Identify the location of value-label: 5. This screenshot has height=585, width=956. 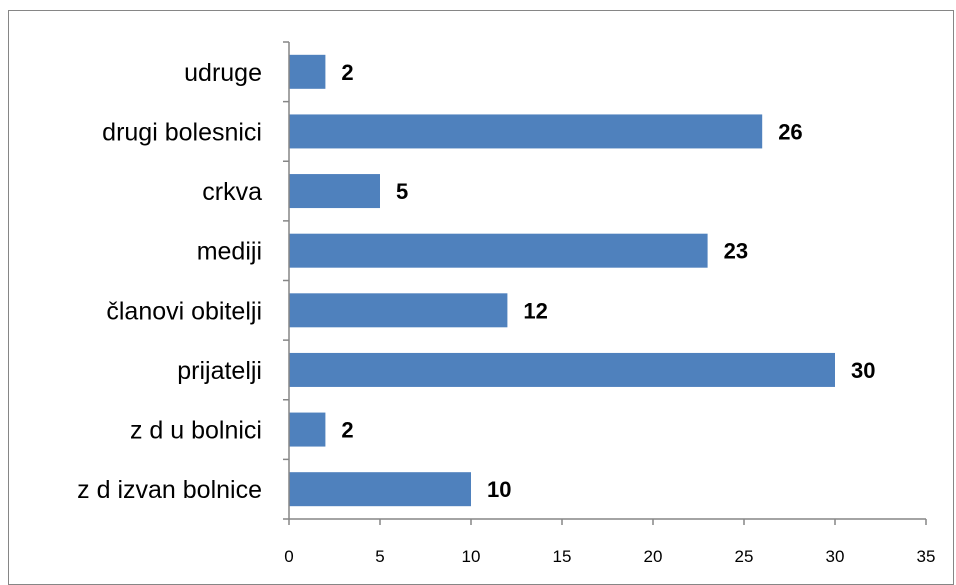
(402, 191).